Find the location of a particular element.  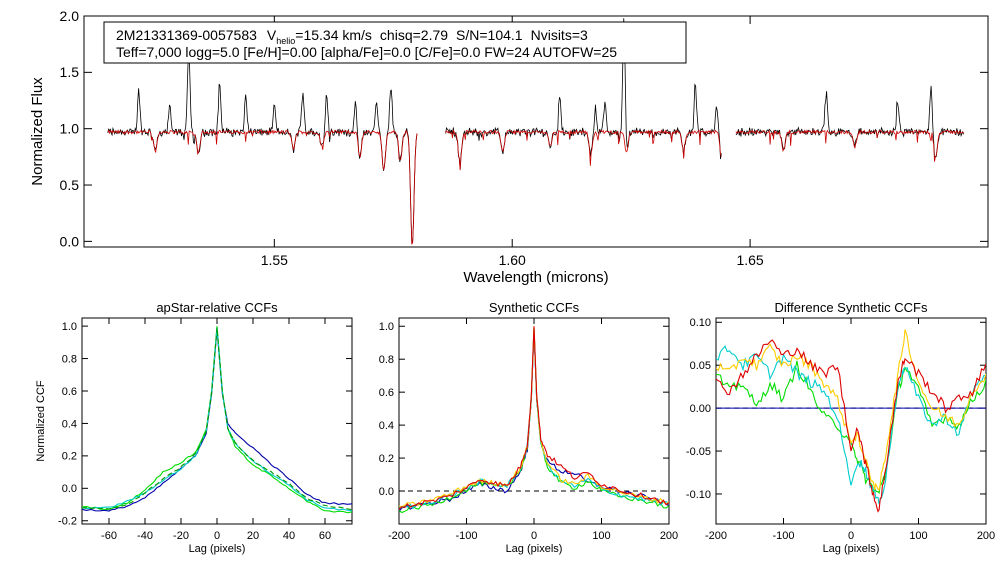

synthetic_ccf-plot is located at coordinates (534, 420).